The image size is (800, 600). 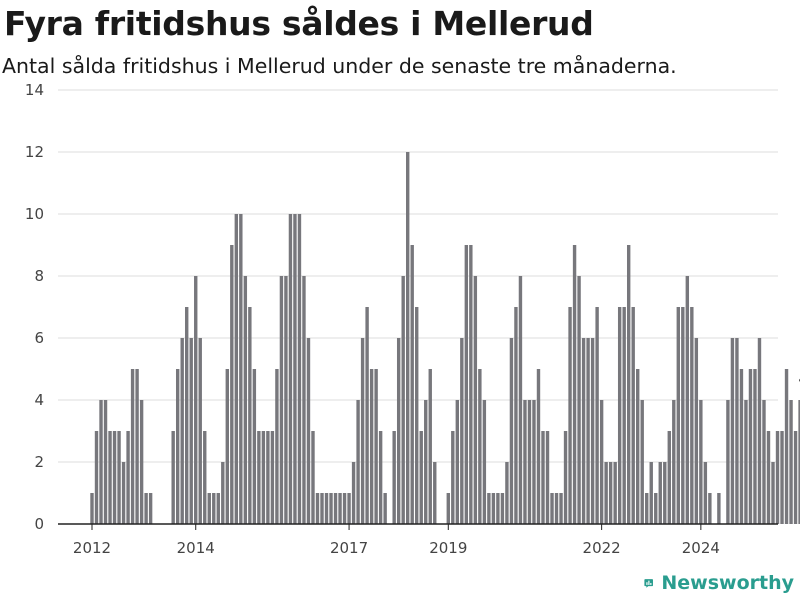 I want to click on brand-name: Newsworthy, so click(x=727, y=583).